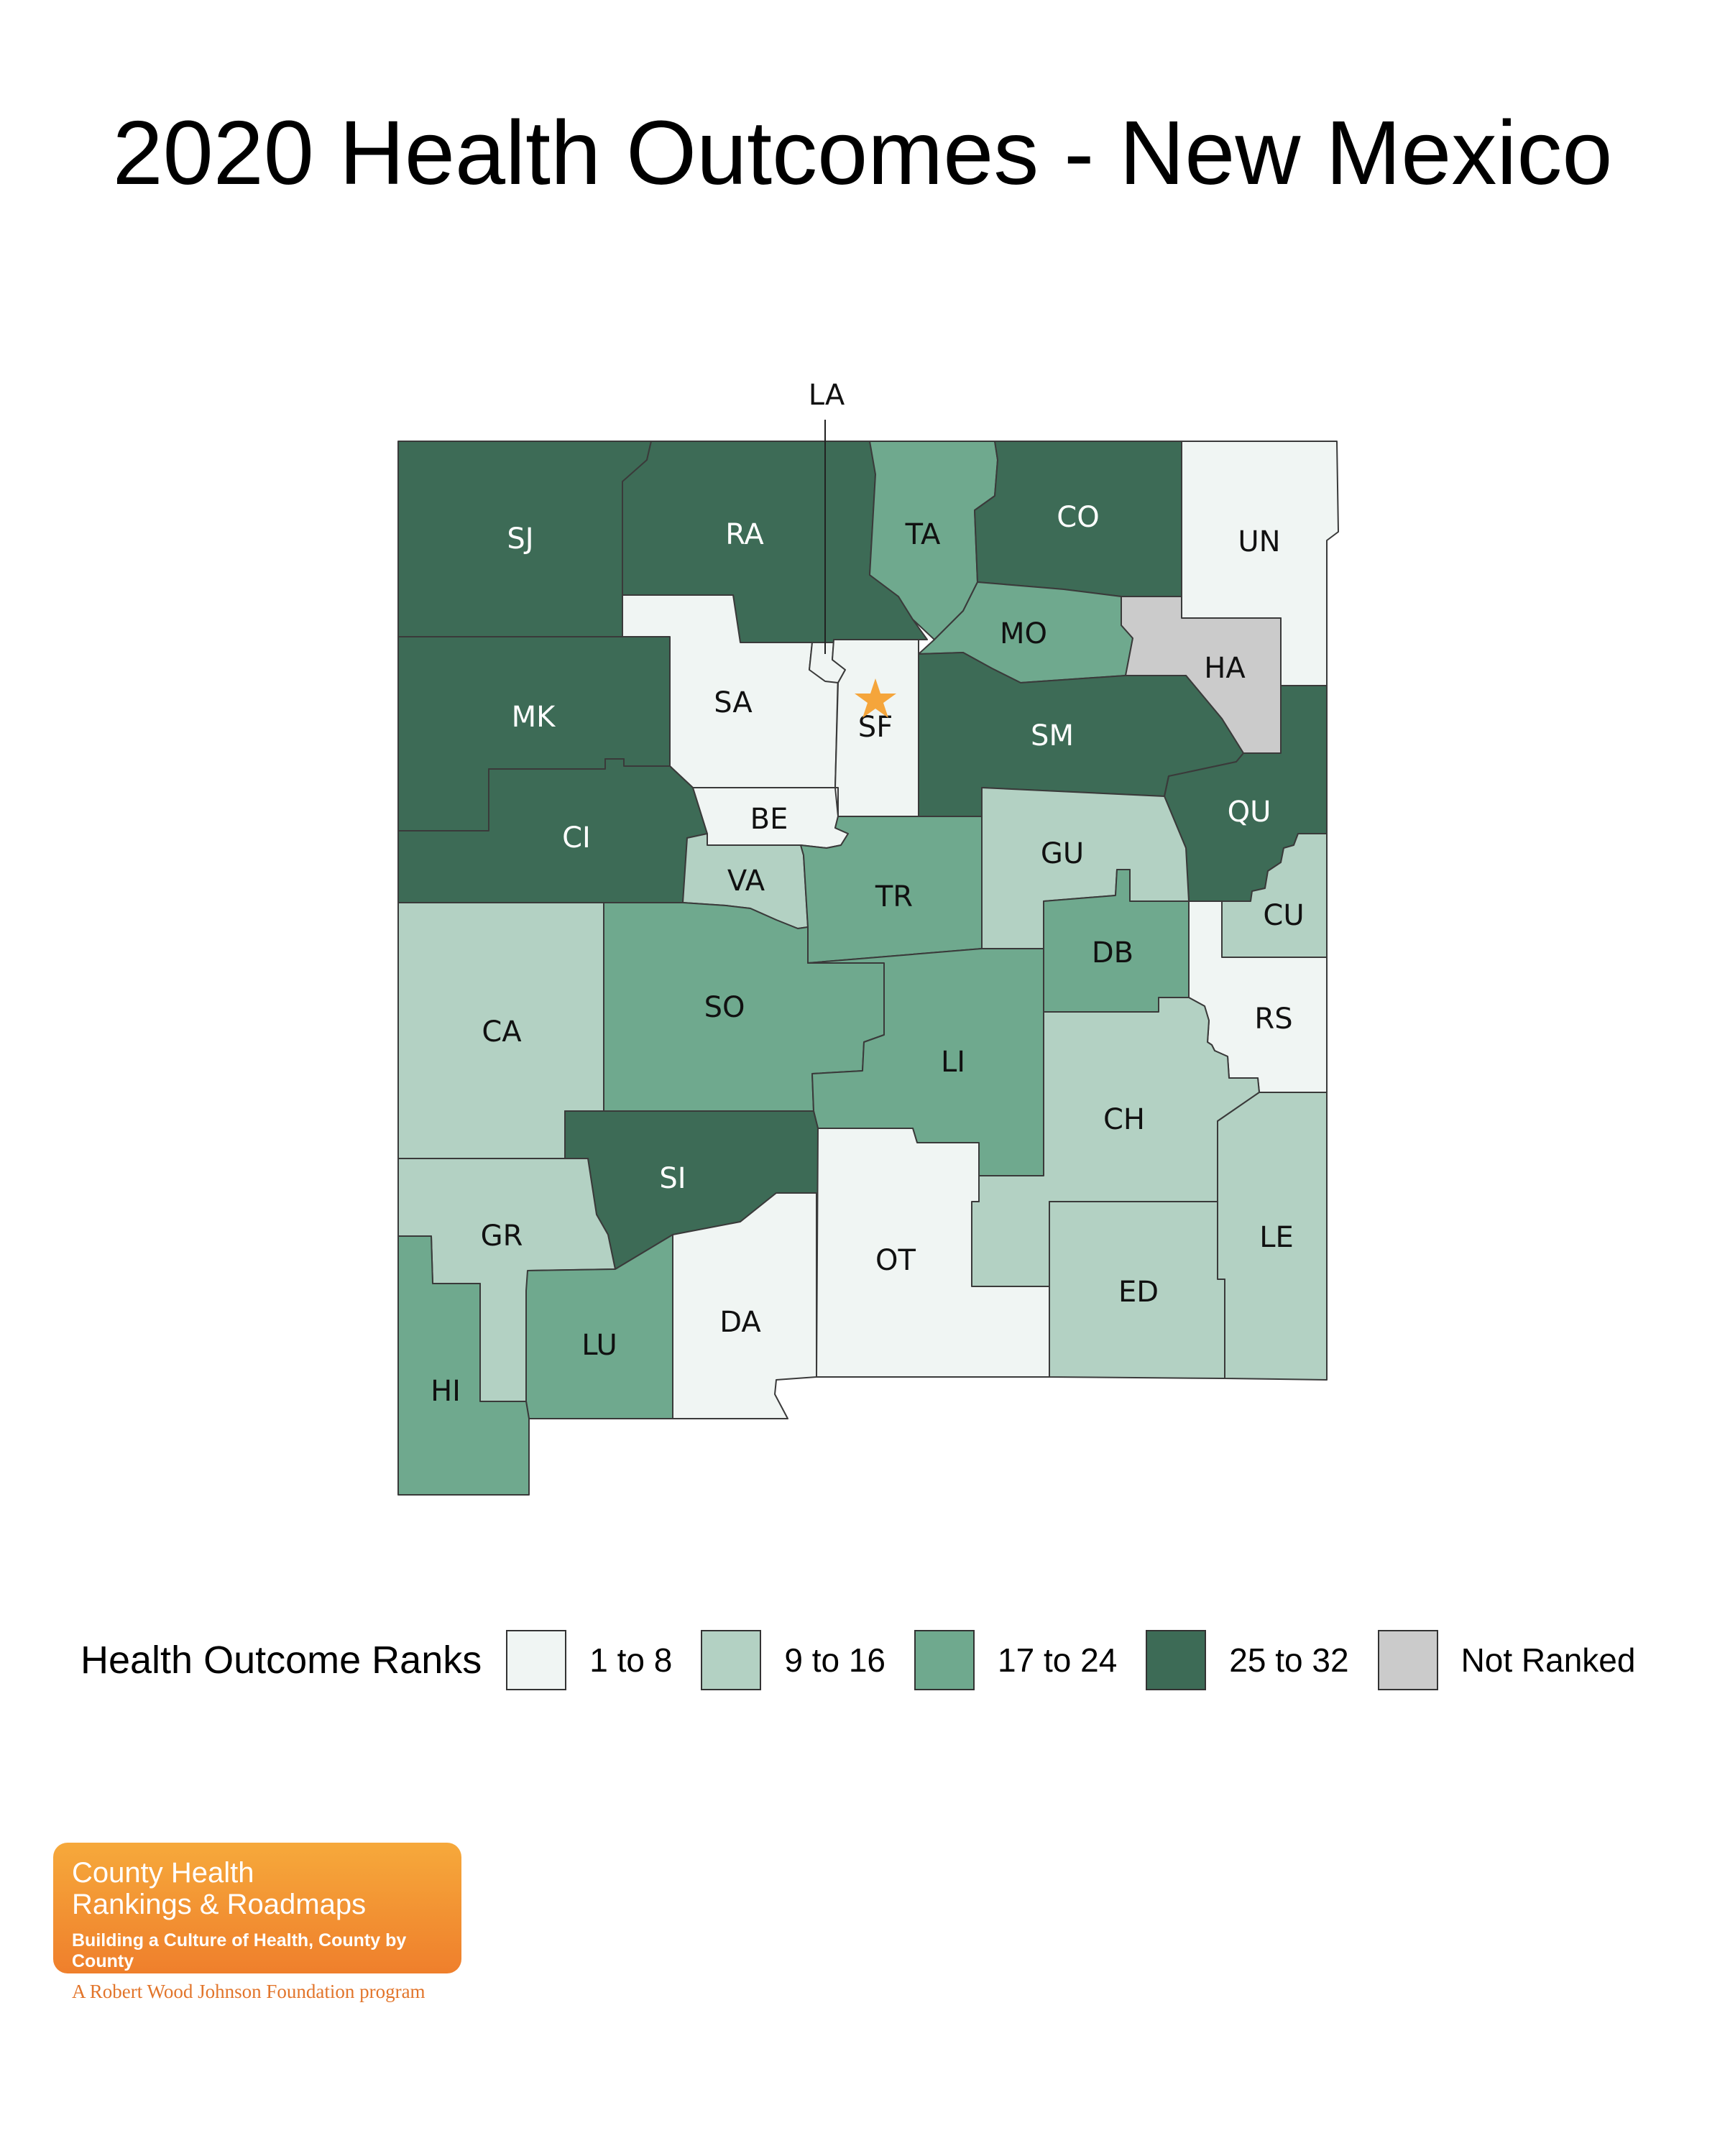 The height and width of the screenshot is (2156, 1725). Describe the element at coordinates (835, 1660) in the screenshot. I see `legend-label: 9 to 16` at that location.